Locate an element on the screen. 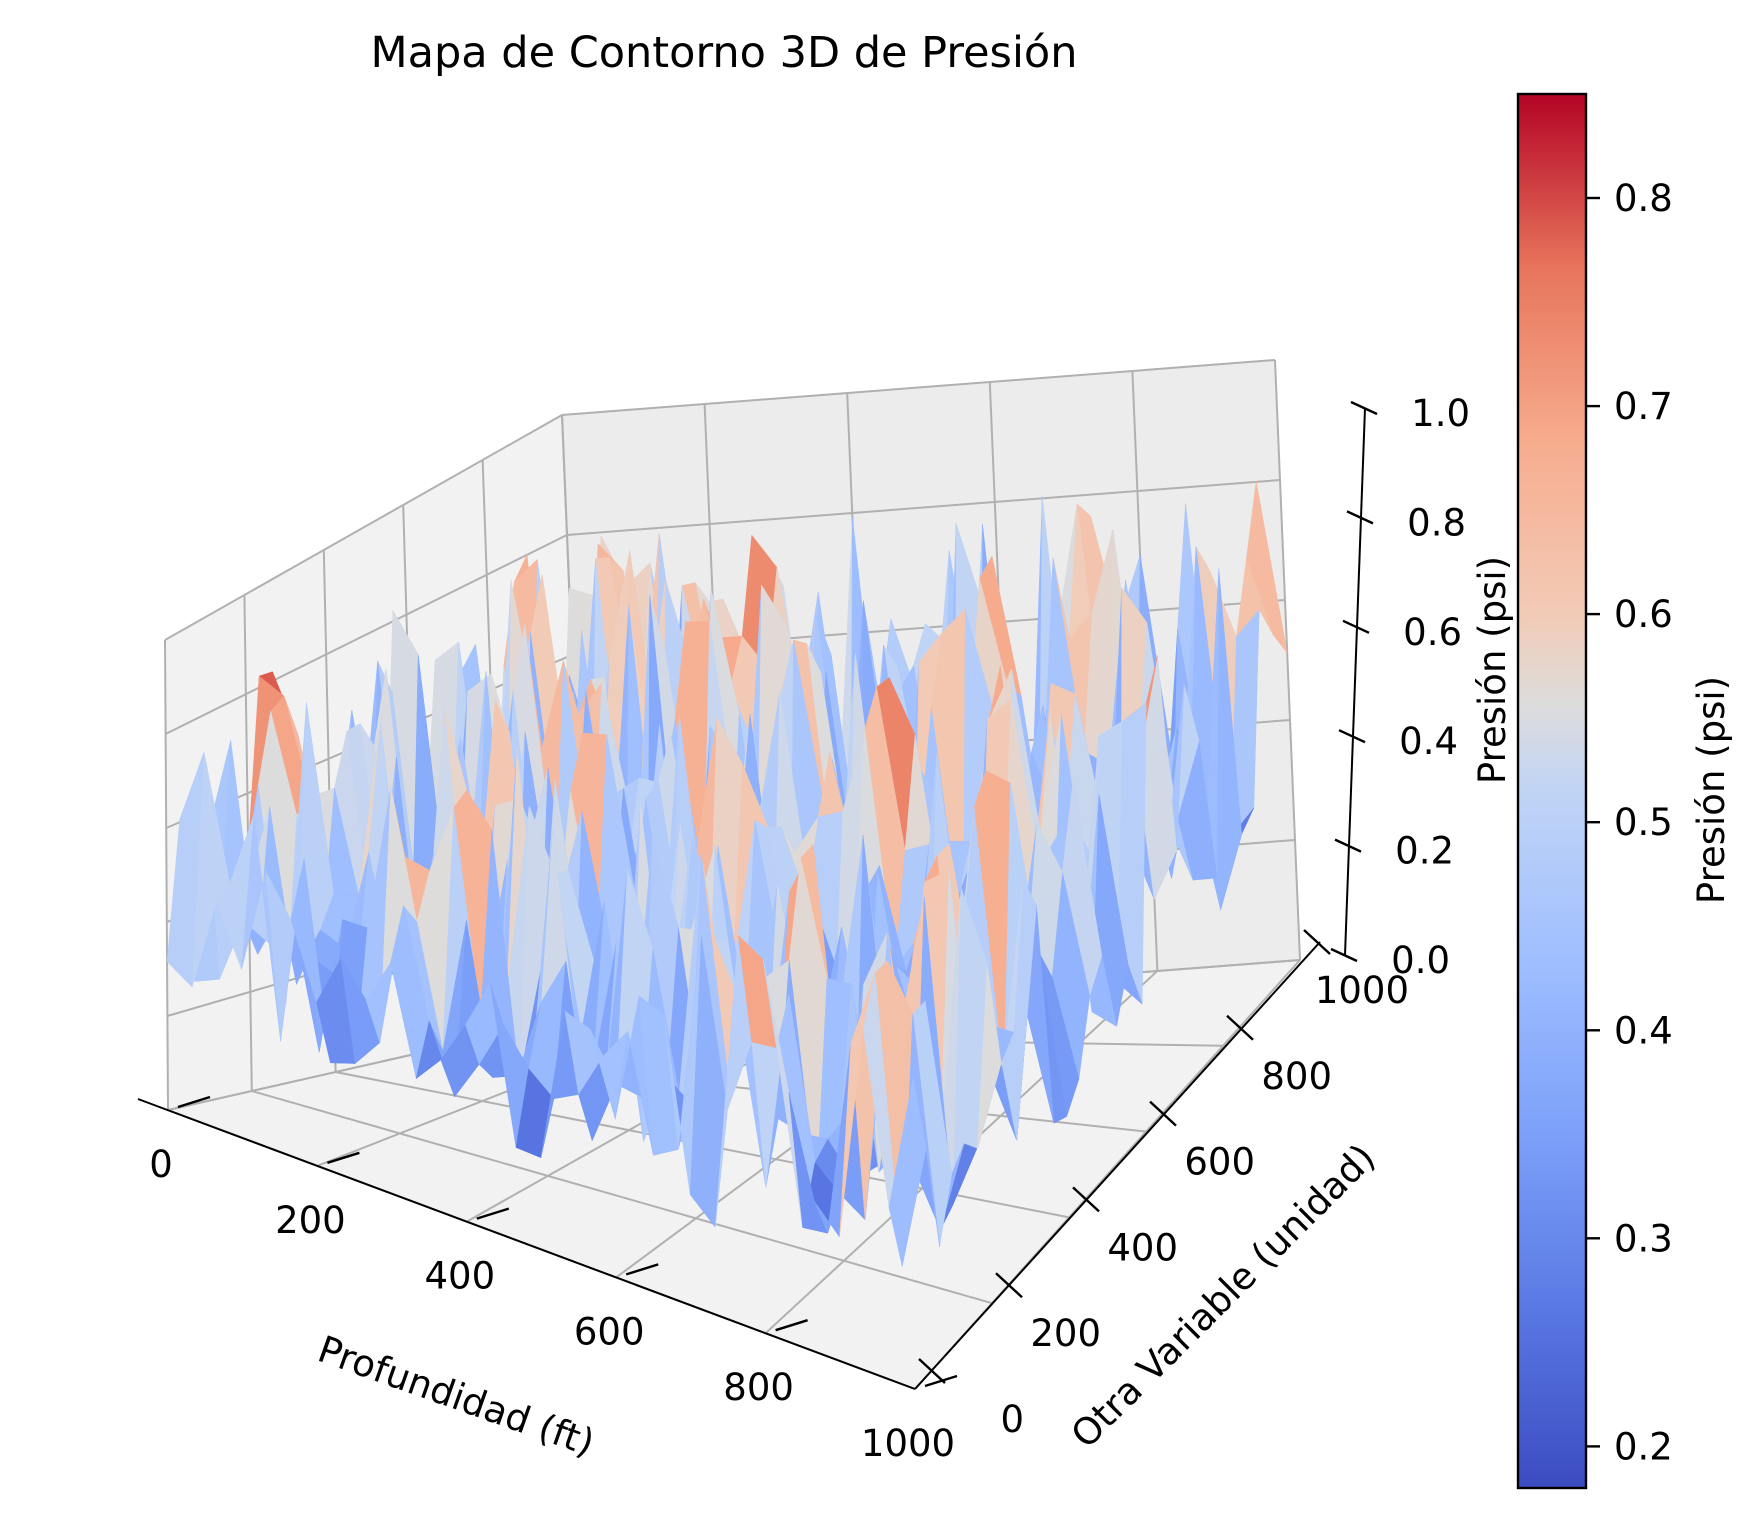 This screenshot has height=1517, width=1764. z-tick-label: 0.6 is located at coordinates (1432, 632).